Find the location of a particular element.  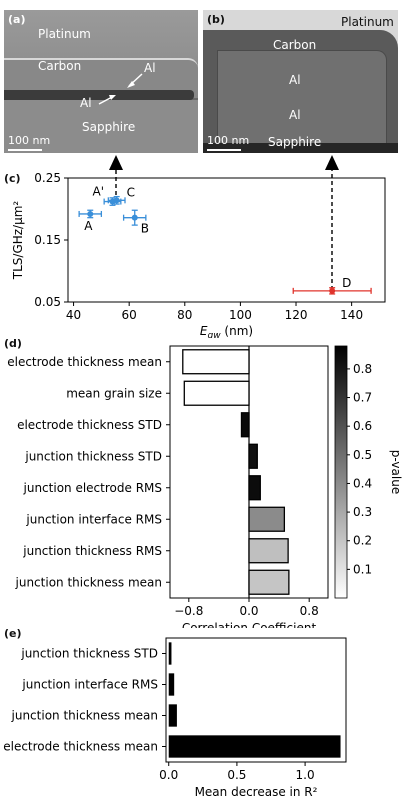

point-label: B is located at coordinates (145, 229).